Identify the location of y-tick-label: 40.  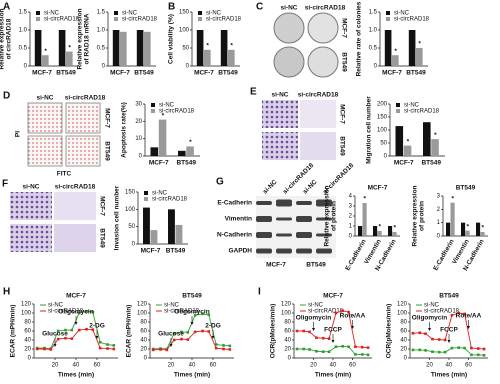
(27, 341).